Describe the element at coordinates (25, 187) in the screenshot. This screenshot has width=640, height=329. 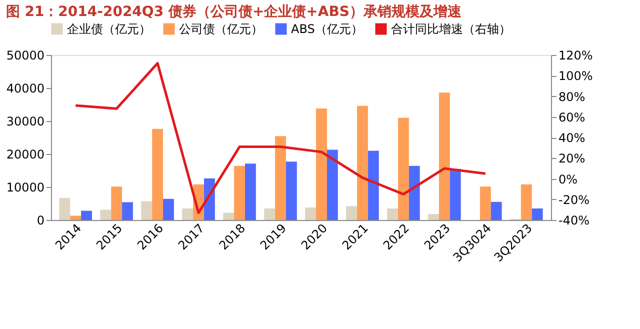
I see `y-tick-label: 10000` at that location.